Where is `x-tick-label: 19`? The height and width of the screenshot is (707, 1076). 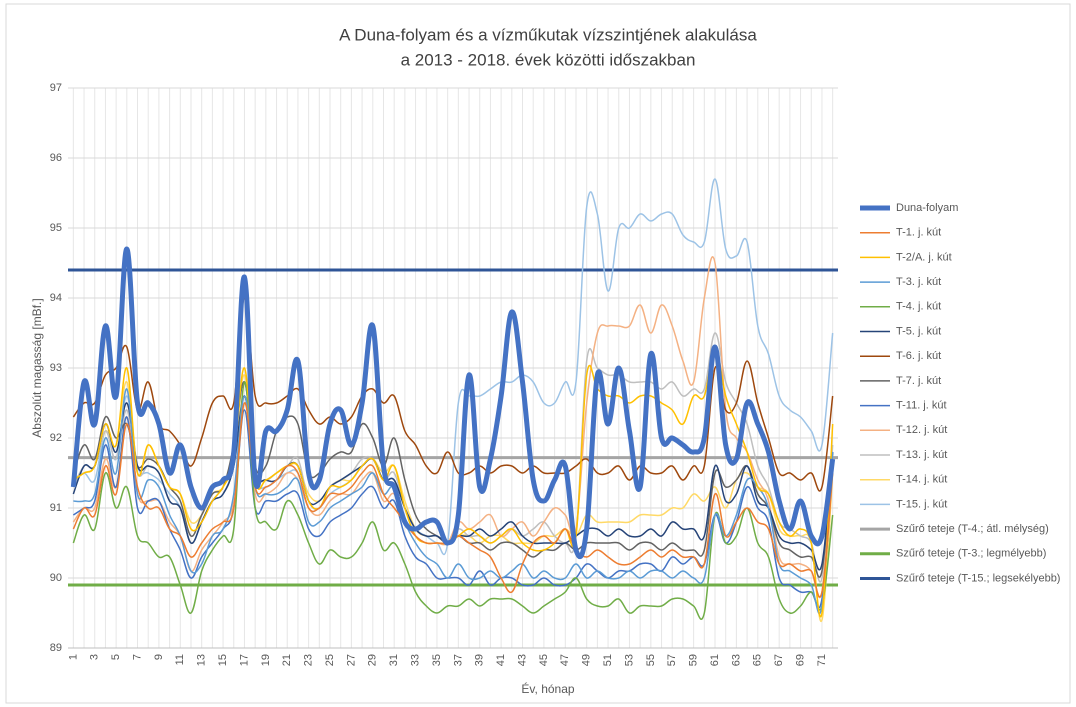 x-tick-label: 19 is located at coordinates (266, 660).